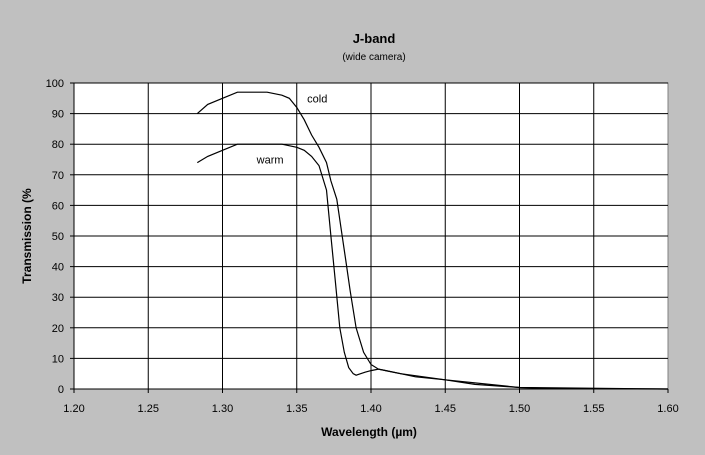  Describe the element at coordinates (73, 409) in the screenshot. I see `x-tick-label: 1.20` at that location.